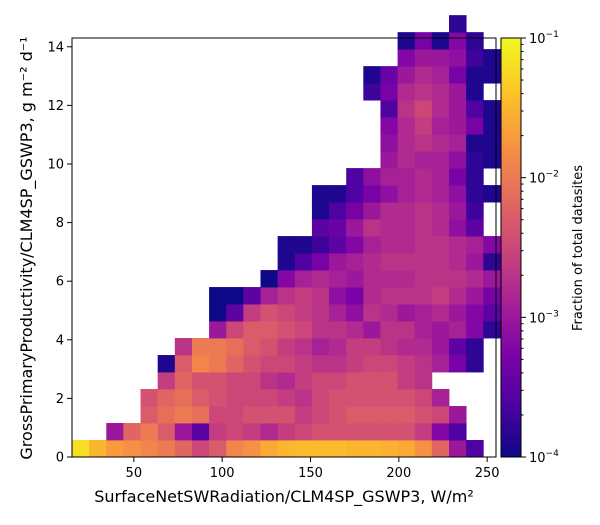  I want to click on x-tick-label: 150, so click(310, 473).